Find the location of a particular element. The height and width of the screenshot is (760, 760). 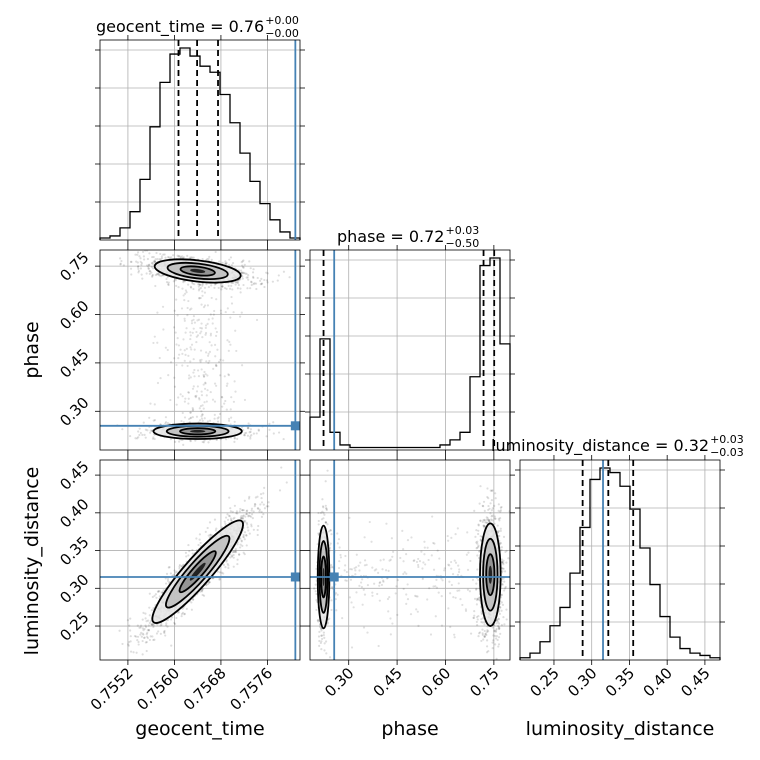

panel-hist-geocent-time is located at coordinates (200, 140).